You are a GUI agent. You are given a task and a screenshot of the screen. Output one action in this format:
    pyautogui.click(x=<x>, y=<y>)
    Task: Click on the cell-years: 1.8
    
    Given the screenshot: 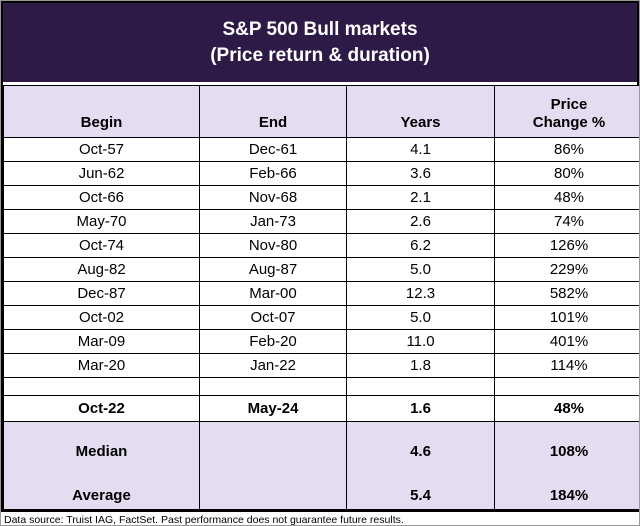 What is the action you would take?
    pyautogui.click(x=420, y=365)
    